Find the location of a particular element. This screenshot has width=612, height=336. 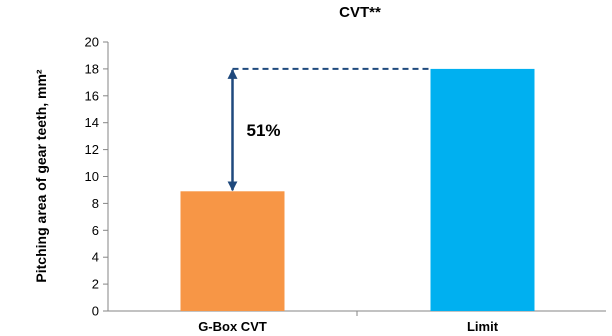

y-tick-label: 8 is located at coordinates (95, 203).